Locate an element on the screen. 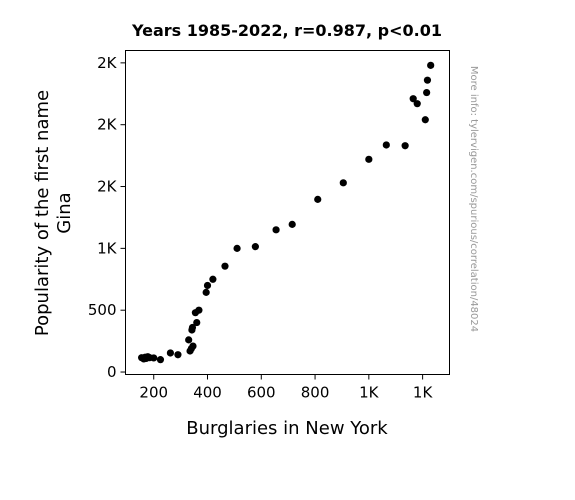  y-tick-label: 500 is located at coordinates (102, 310).